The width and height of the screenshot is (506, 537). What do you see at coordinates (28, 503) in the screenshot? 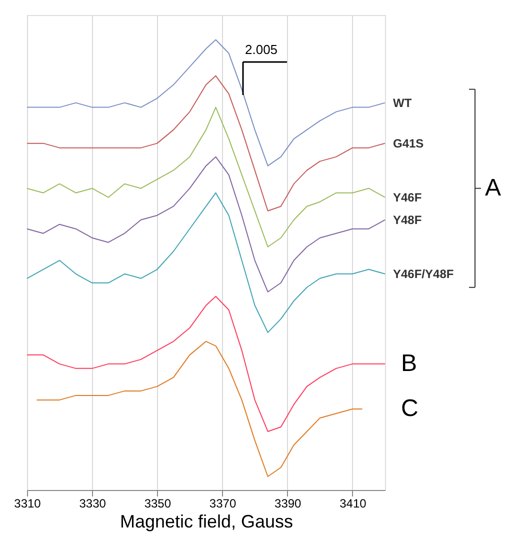
I see `x-tick-label: 3310` at bounding box center [28, 503].